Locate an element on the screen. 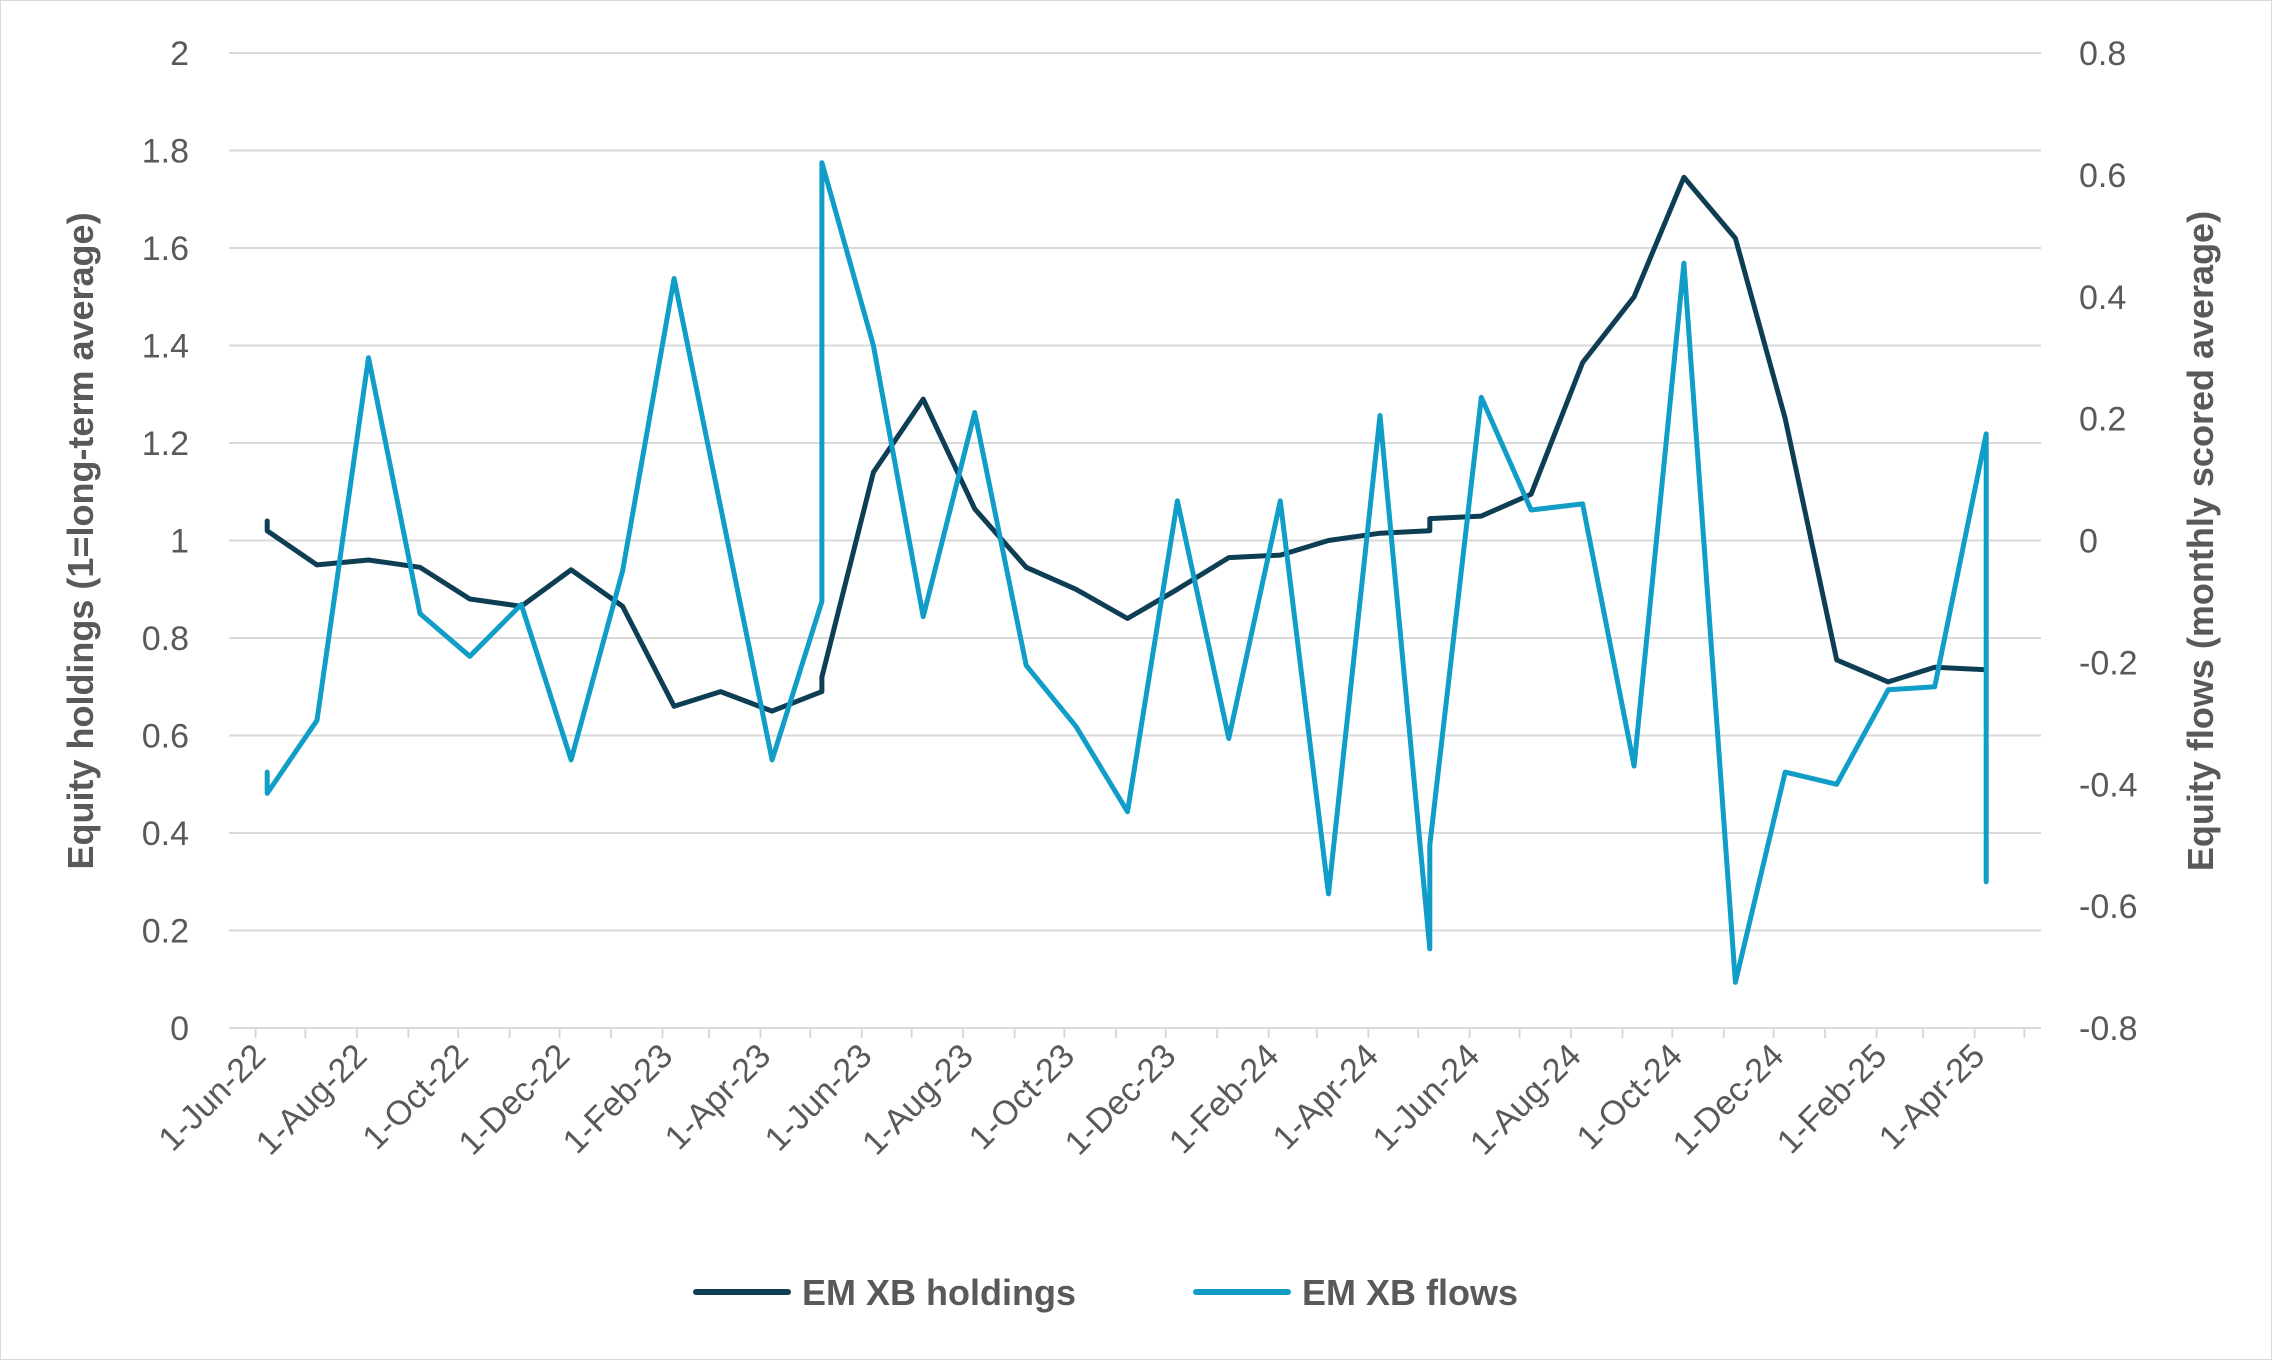  y-tick-label-left: 1 is located at coordinates (179, 542).